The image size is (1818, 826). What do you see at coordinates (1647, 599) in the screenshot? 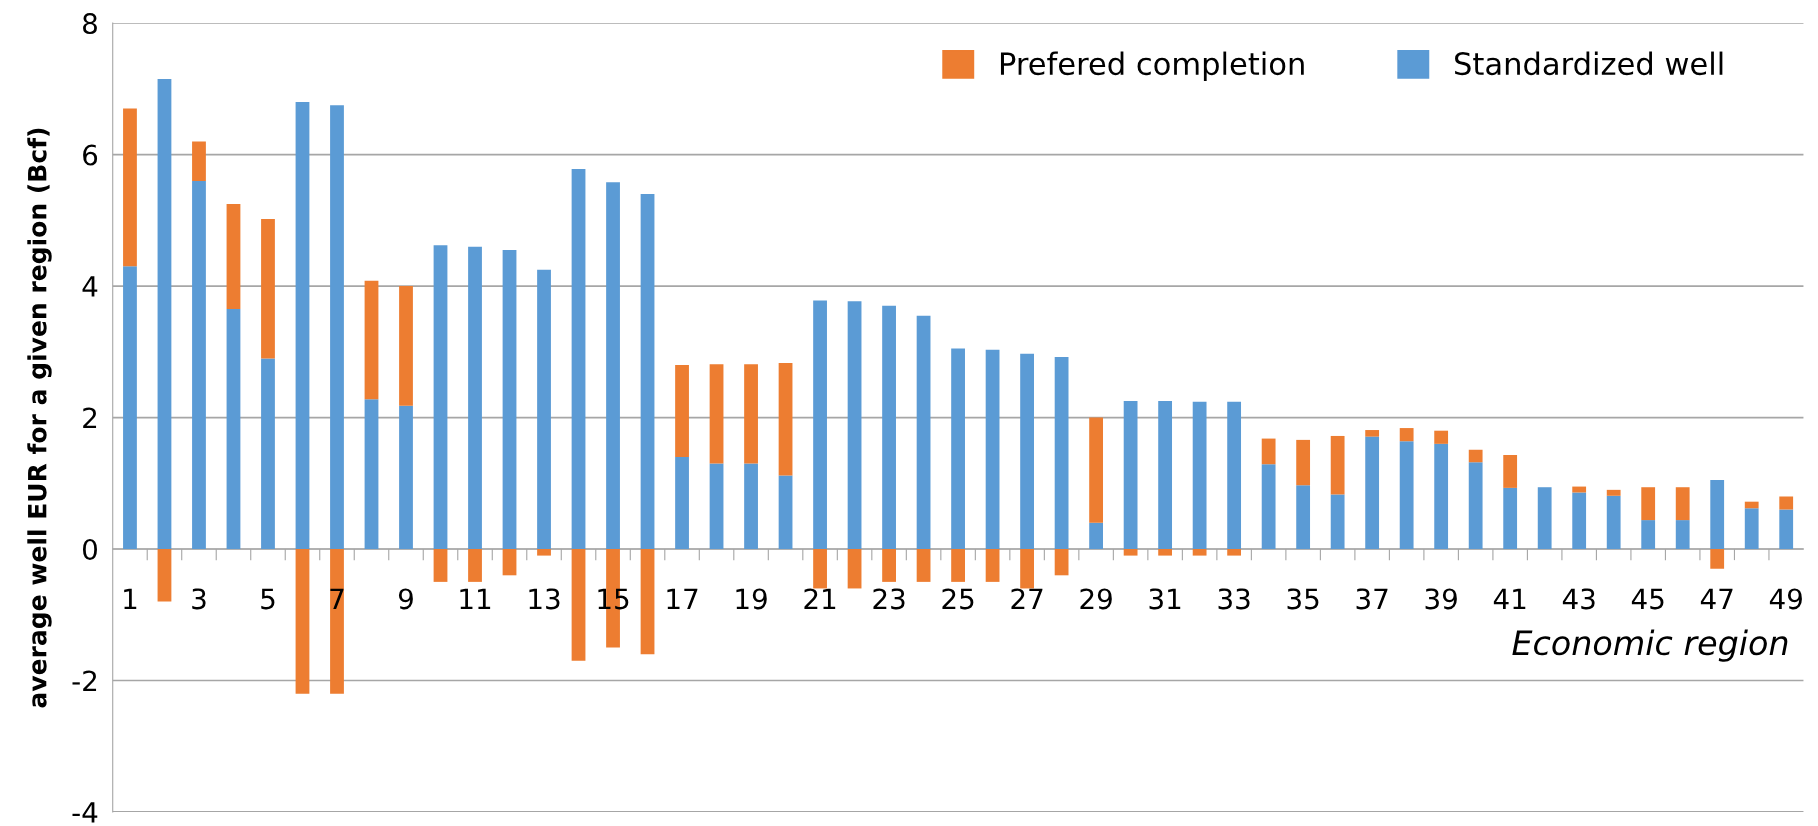
I see `x-tick-label: 45` at bounding box center [1647, 599].